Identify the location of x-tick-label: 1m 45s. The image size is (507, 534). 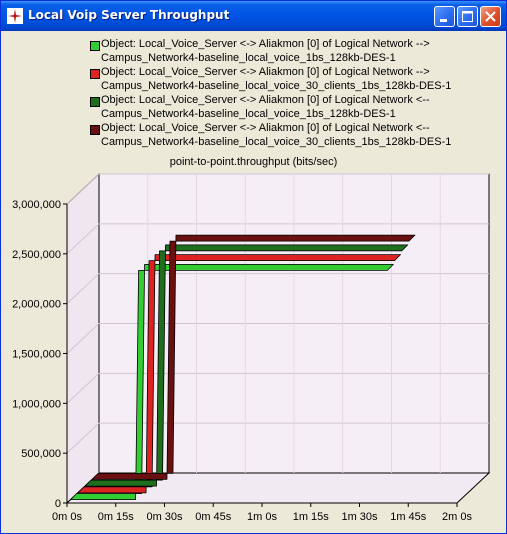
(408, 517).